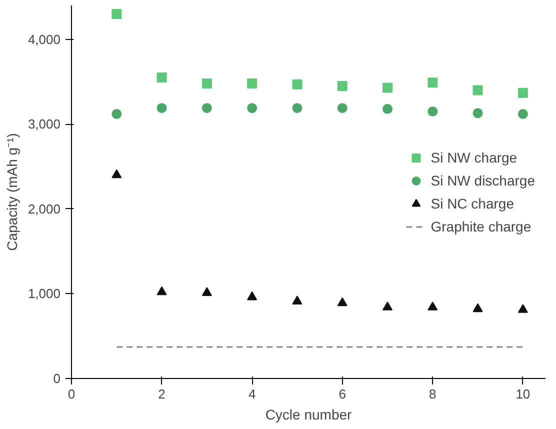 The height and width of the screenshot is (429, 556). I want to click on x-tick-label: 2, so click(162, 394).